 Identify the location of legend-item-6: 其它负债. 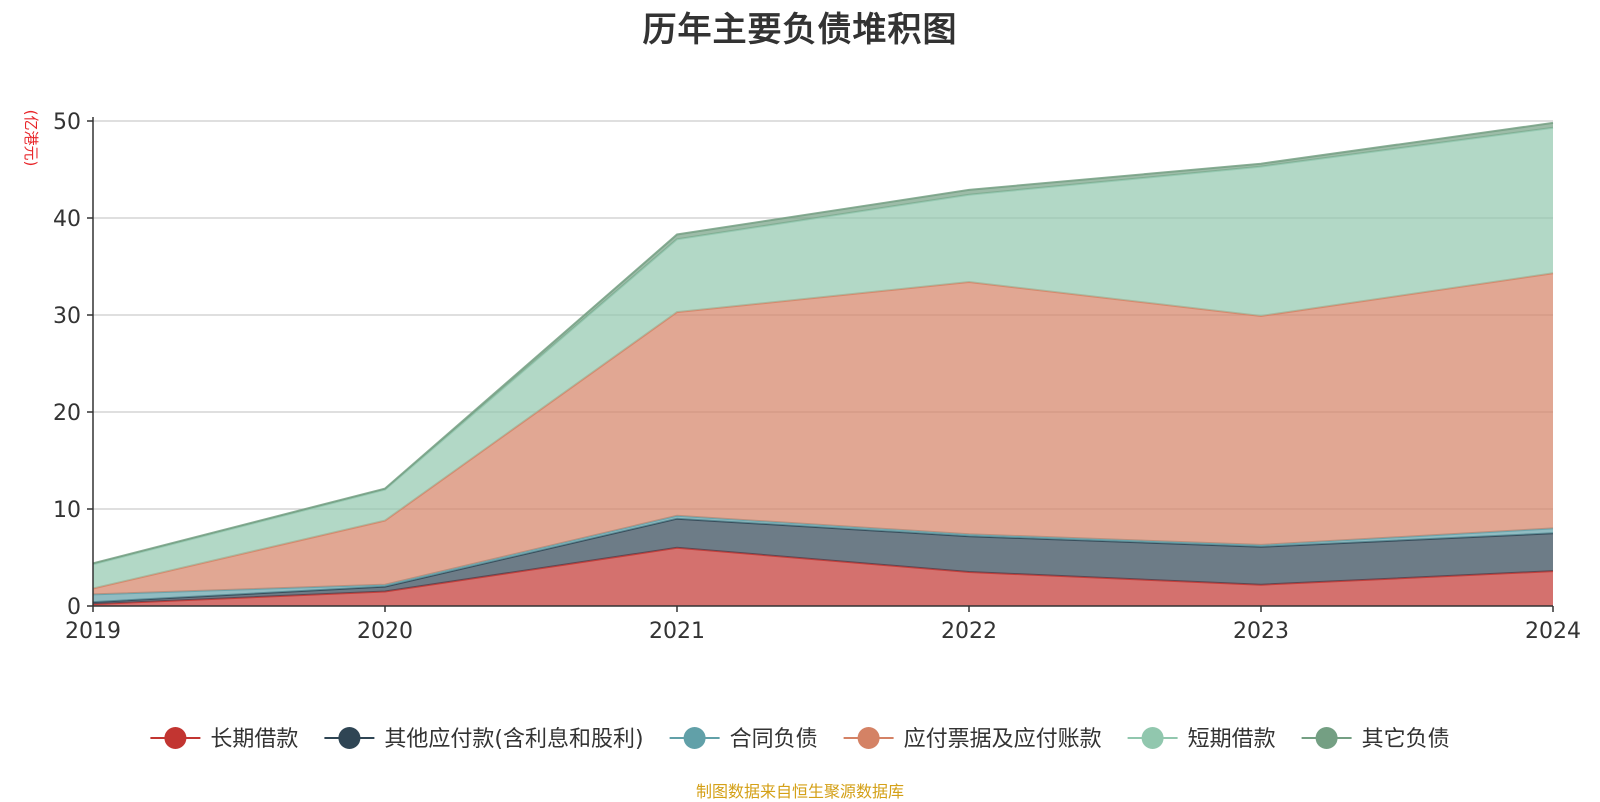
(1375, 739).